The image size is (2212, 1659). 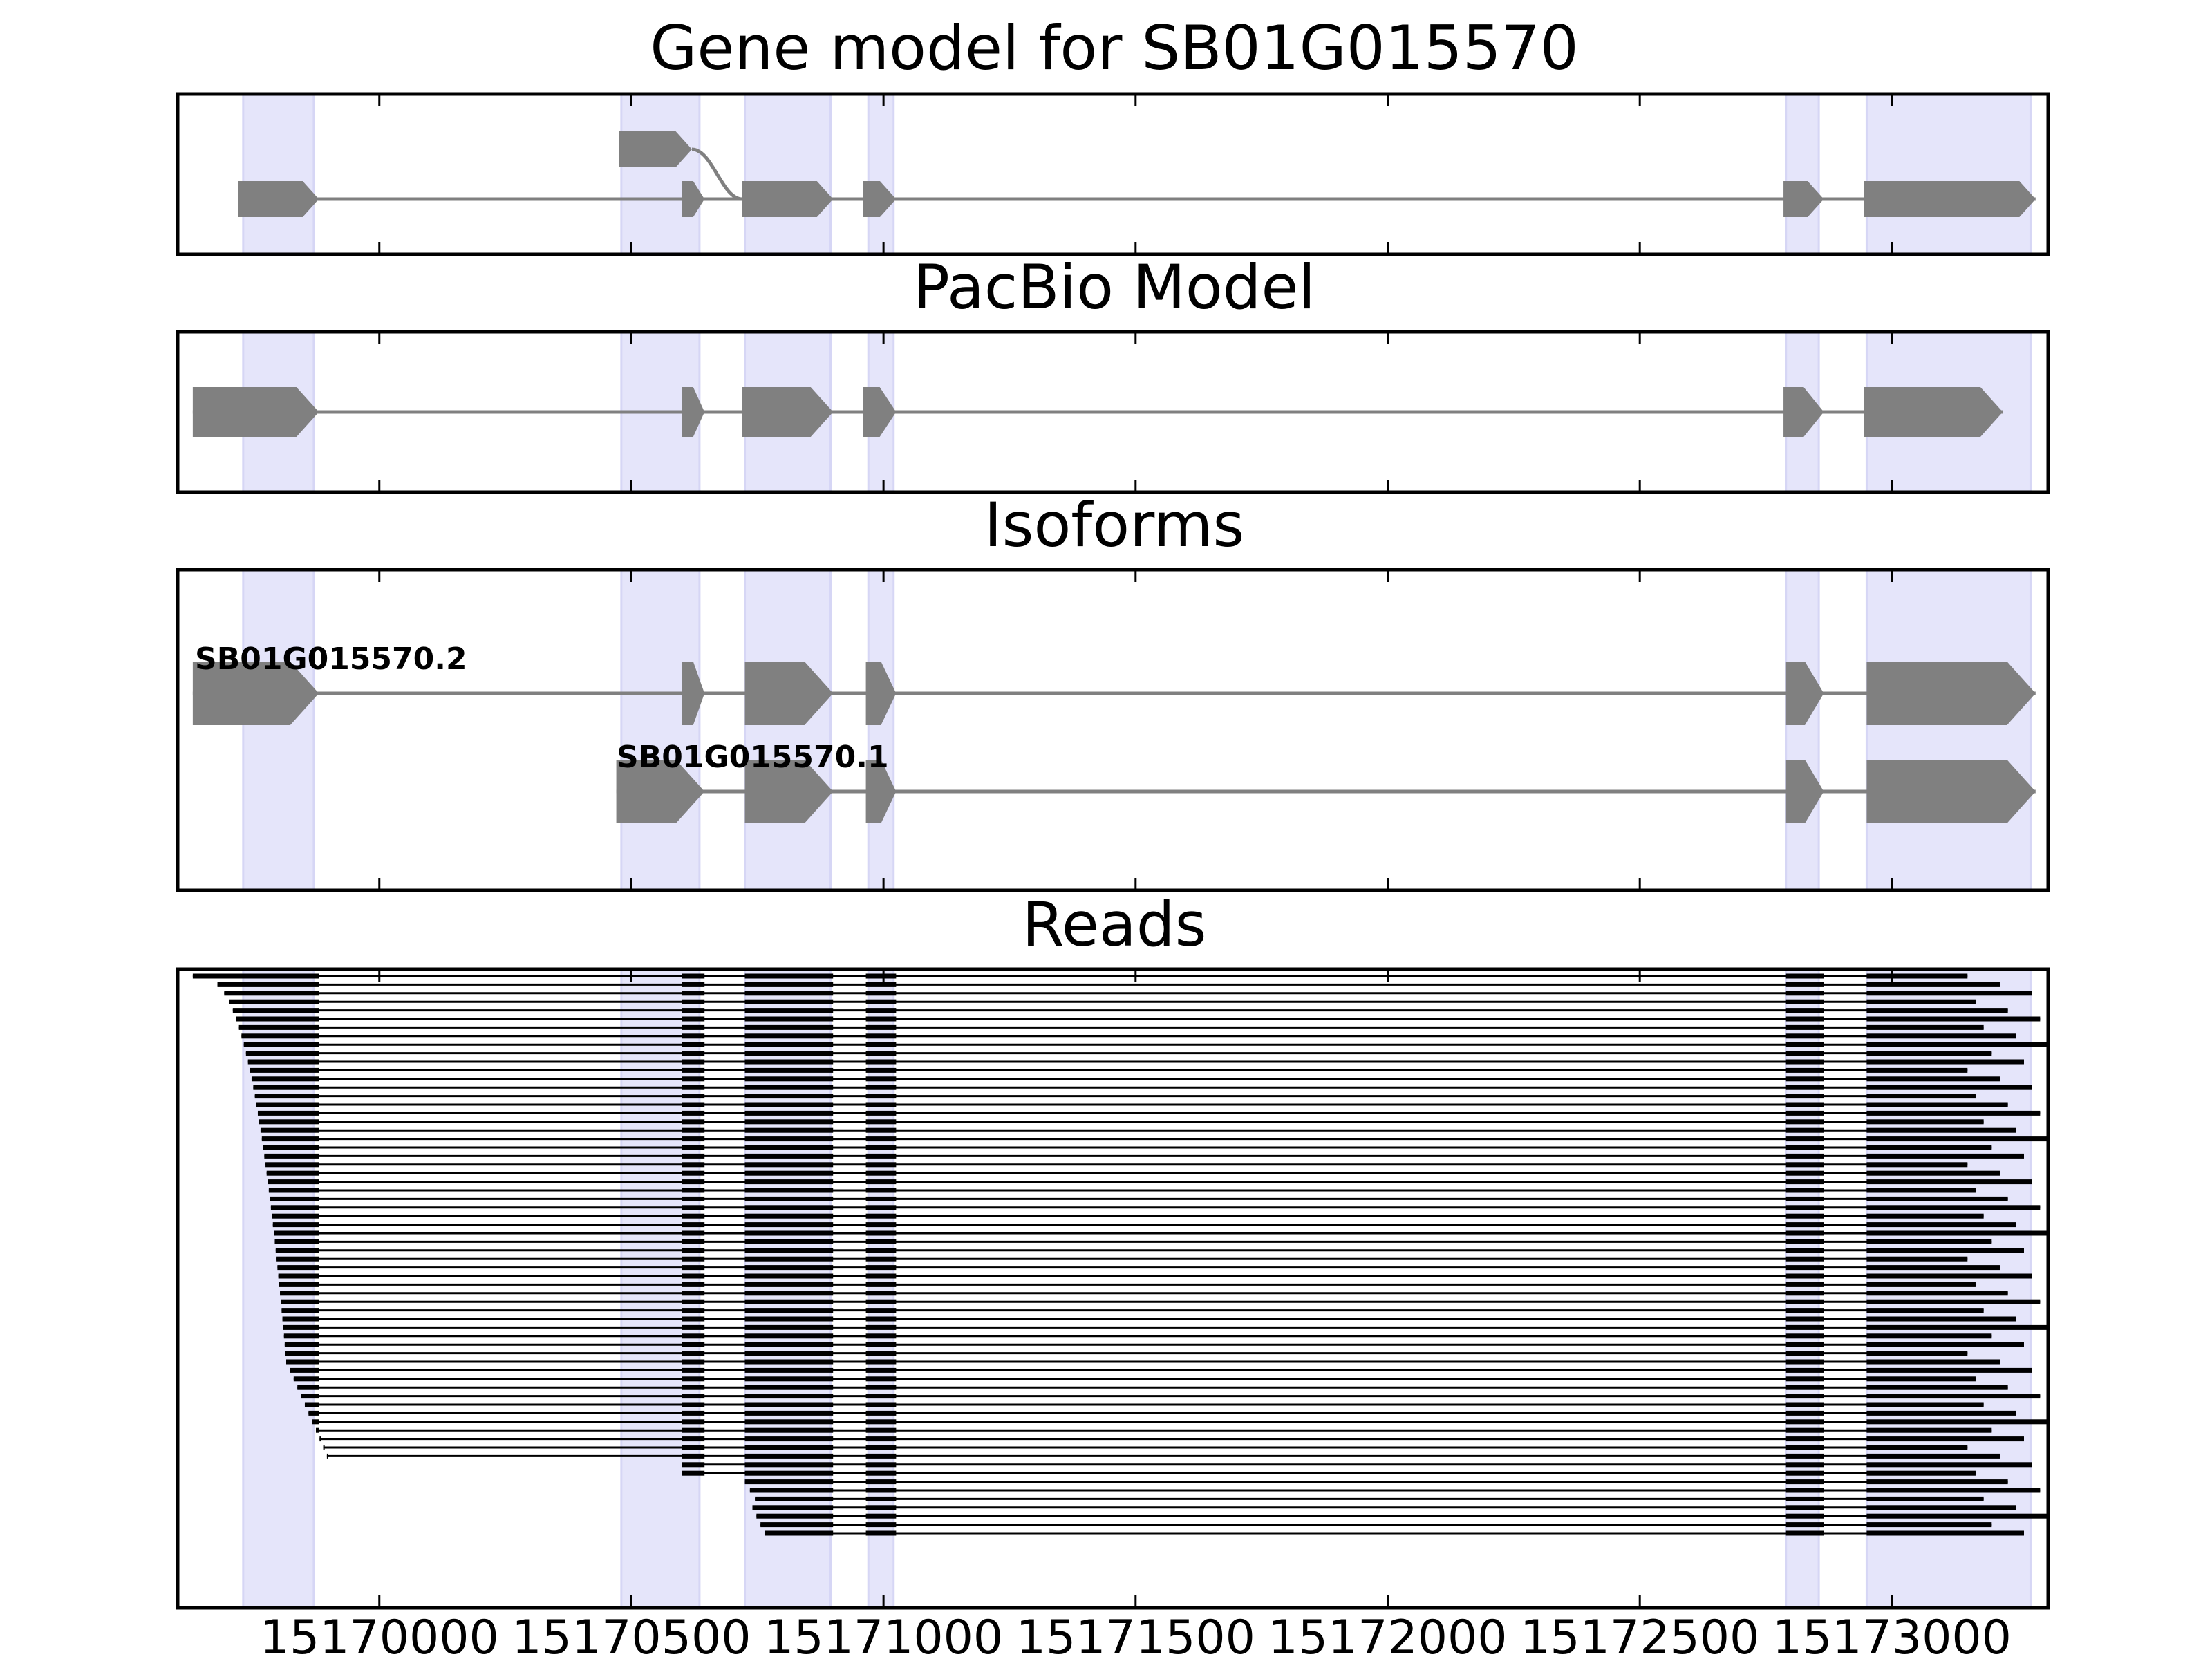 I want to click on x-tick-label: 15170000, so click(x=379, y=1635).